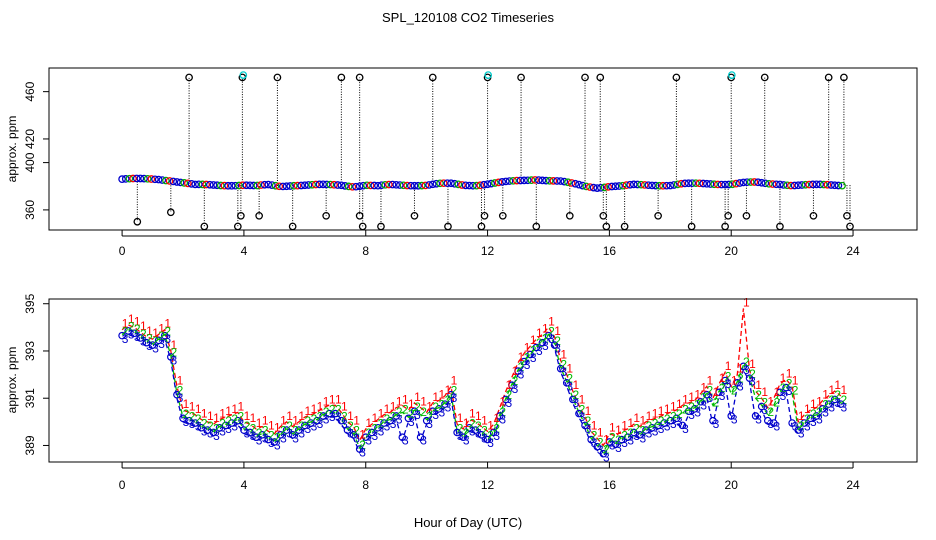 The width and height of the screenshot is (936, 540). I want to click on bottom-y-tick-label: 395, so click(30, 303).